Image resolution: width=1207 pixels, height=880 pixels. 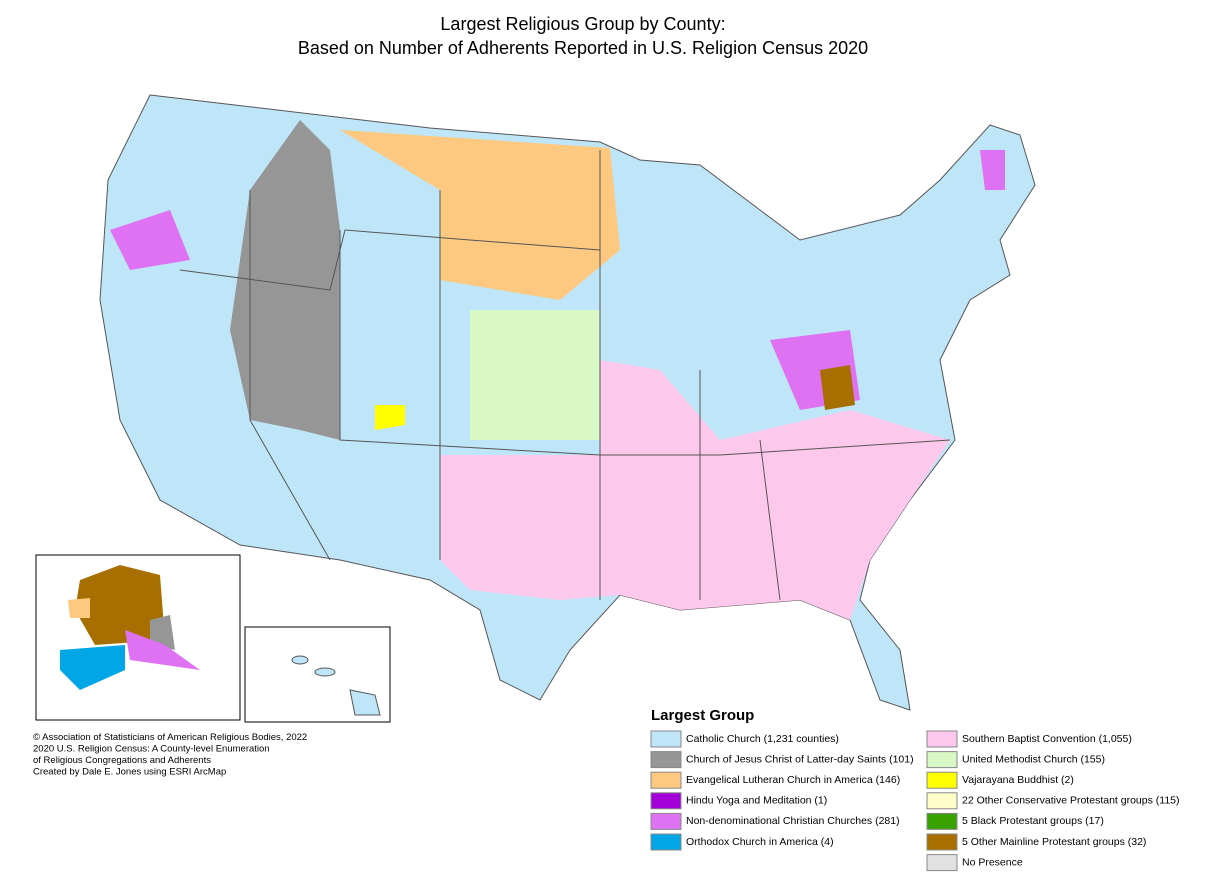 What do you see at coordinates (756, 801) in the screenshot?
I see `legend-label: Hindu Yoga and Meditation (1)` at bounding box center [756, 801].